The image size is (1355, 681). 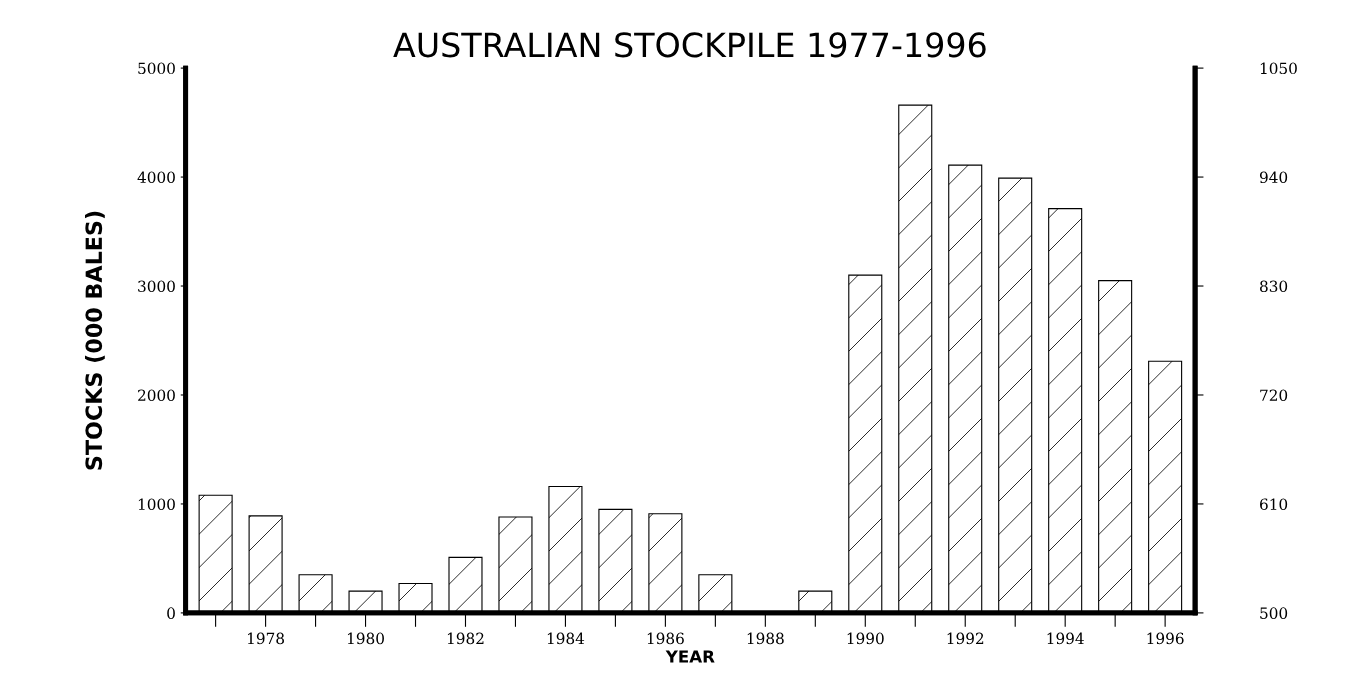 What do you see at coordinates (1274, 613) in the screenshot?
I see `y2-tick-label: 500` at bounding box center [1274, 613].